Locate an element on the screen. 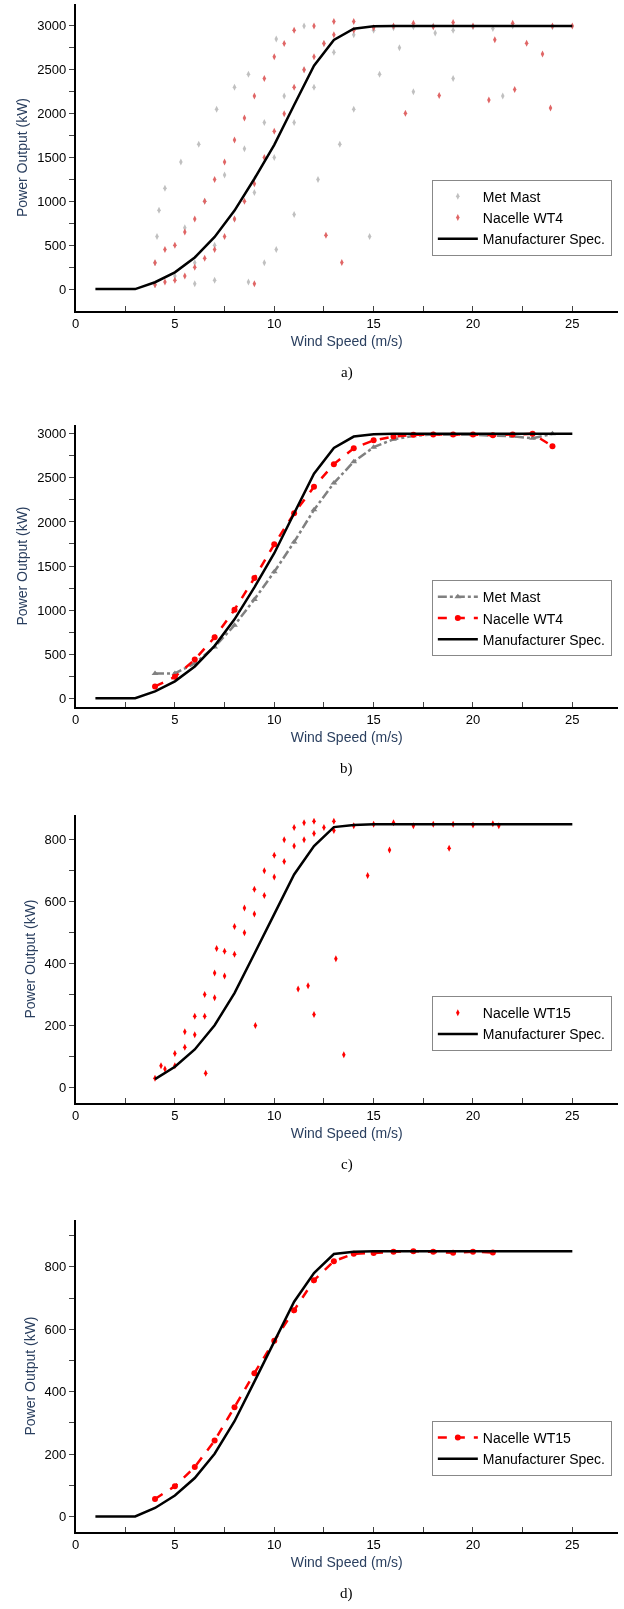 The width and height of the screenshot is (624, 1609). text: b) is located at coordinates (346, 768).